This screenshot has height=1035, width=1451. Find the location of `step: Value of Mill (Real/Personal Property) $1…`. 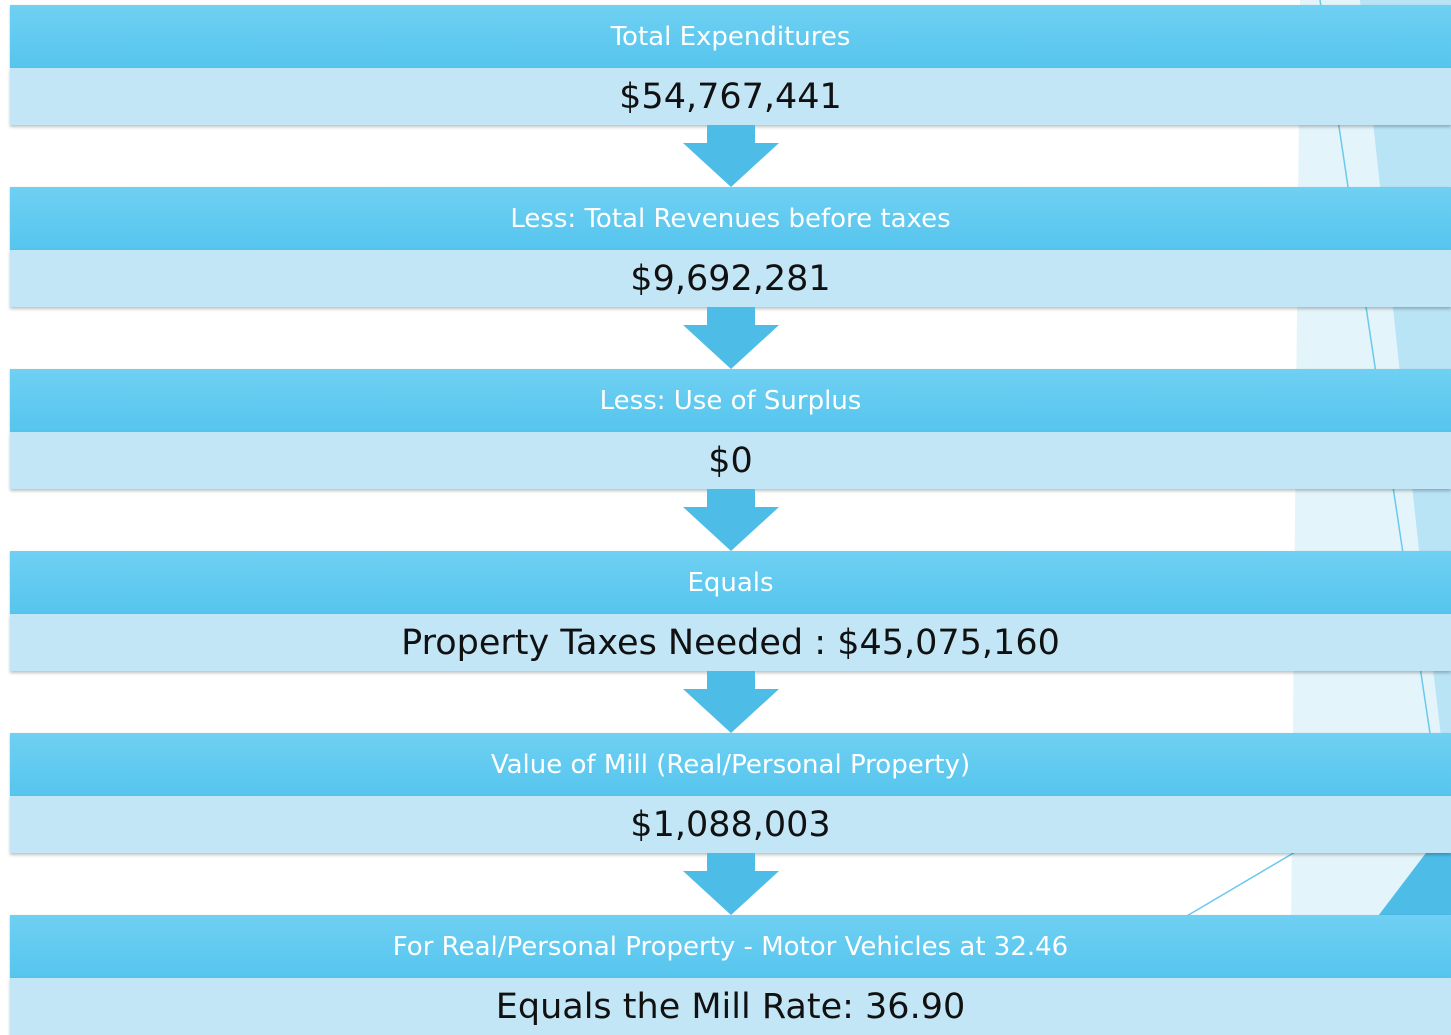

step: Value of Mill (Real/Personal Property) $1… is located at coordinates (730, 793).